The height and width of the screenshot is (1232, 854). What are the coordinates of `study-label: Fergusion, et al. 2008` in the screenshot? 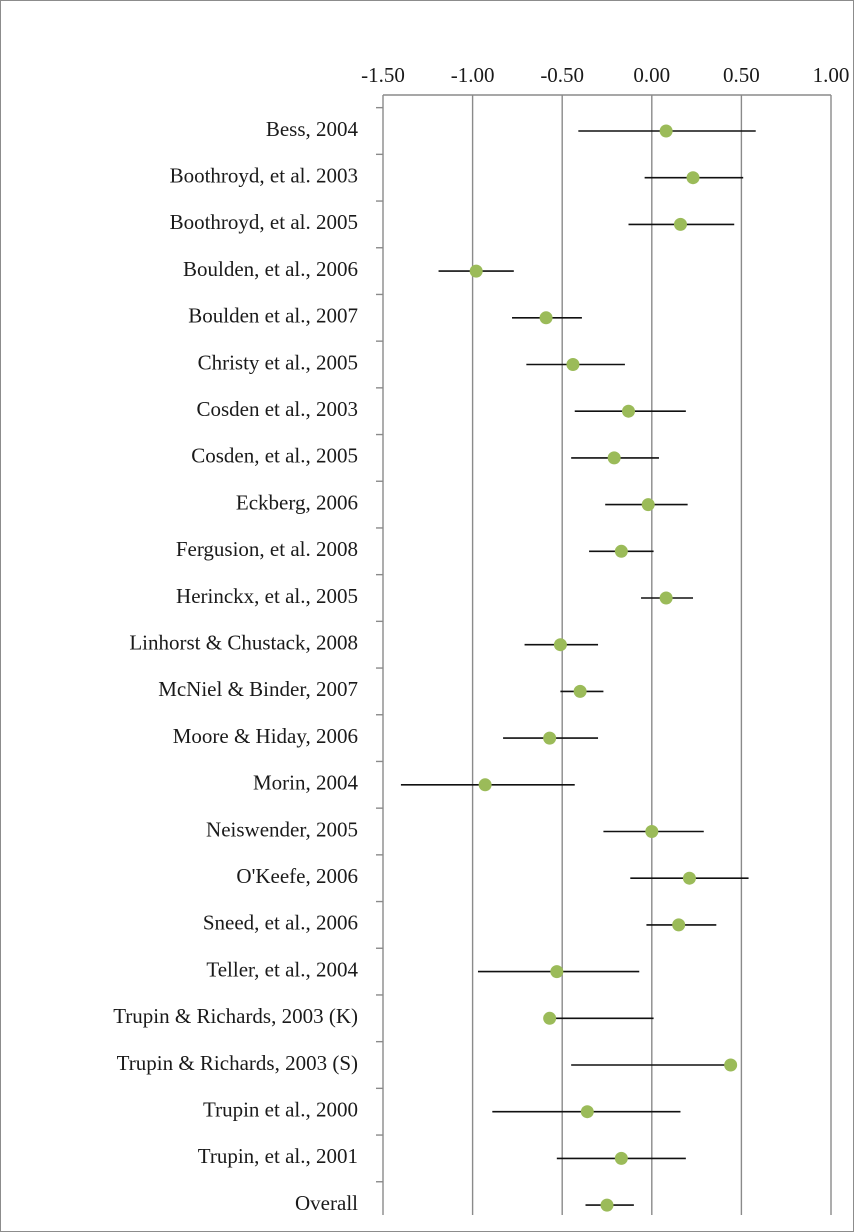 It's located at (267, 549).